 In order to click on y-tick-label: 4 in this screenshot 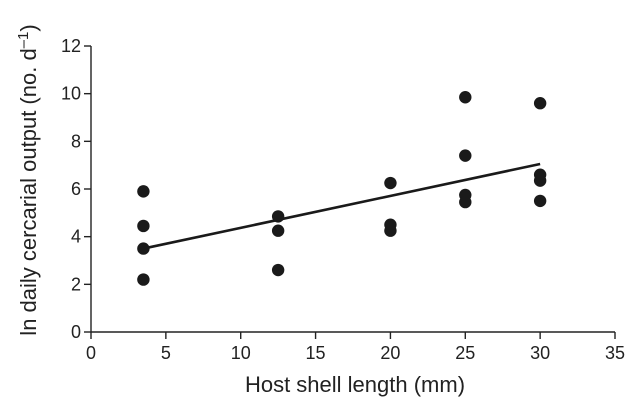, I will do `click(76, 237)`.